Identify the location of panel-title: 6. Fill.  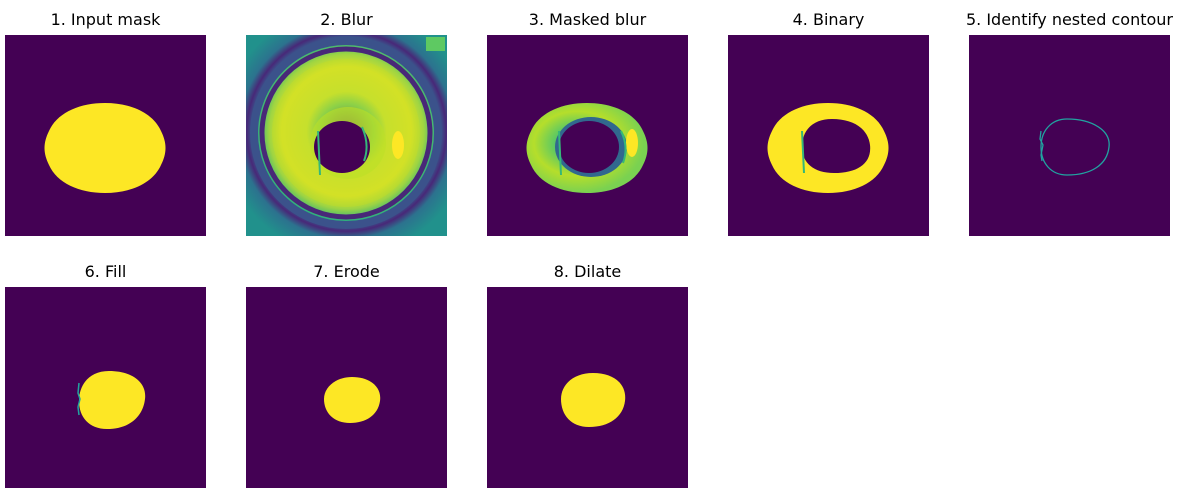
(105, 271).